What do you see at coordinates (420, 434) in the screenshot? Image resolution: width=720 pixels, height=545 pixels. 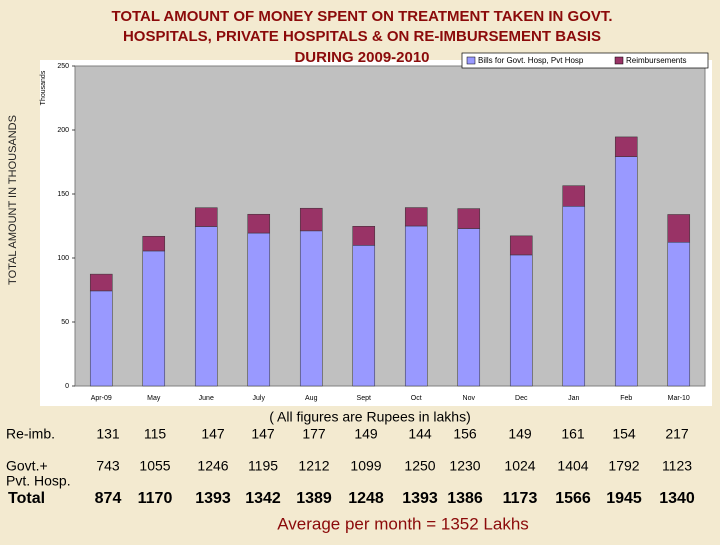 I see `cell: 144` at bounding box center [420, 434].